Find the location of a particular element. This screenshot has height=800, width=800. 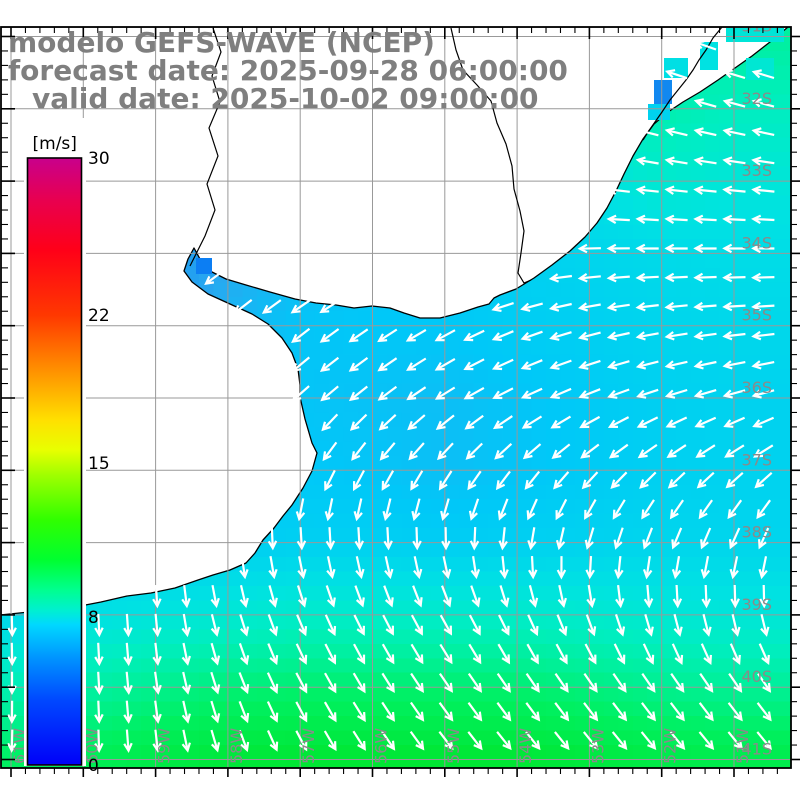

lon-label: 53W is located at coordinates (597, 746).